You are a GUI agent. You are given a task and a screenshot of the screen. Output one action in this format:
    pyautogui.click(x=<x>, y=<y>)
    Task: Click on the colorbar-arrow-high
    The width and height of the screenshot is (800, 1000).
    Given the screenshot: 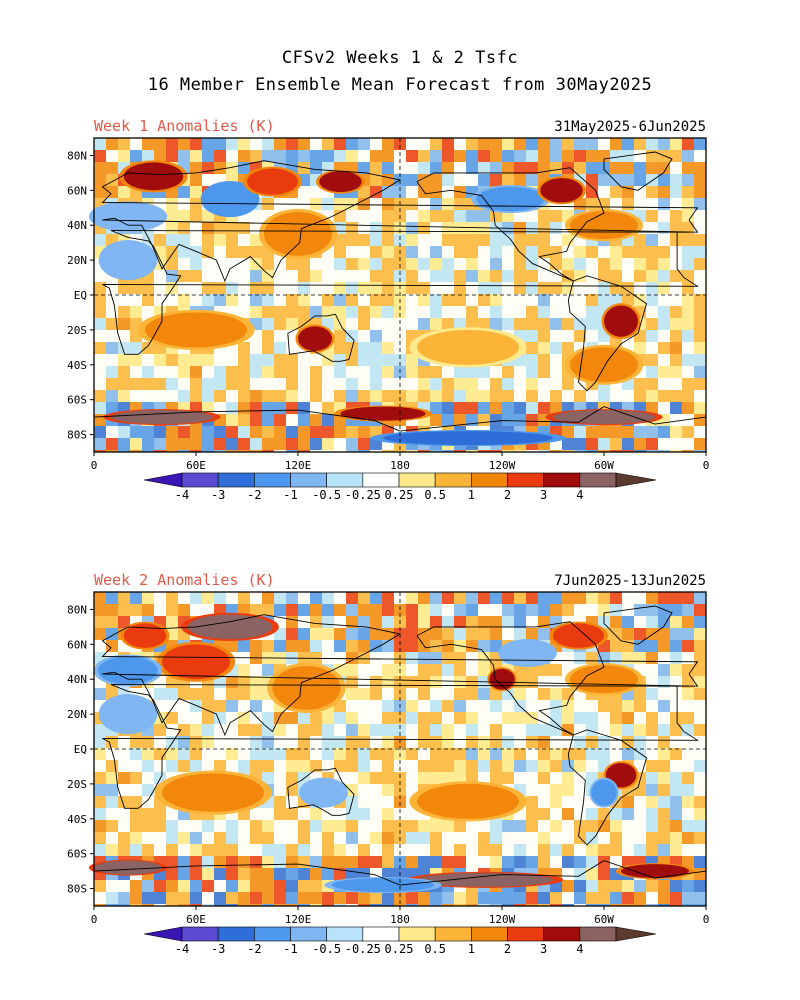 What is the action you would take?
    pyautogui.click(x=636, y=934)
    